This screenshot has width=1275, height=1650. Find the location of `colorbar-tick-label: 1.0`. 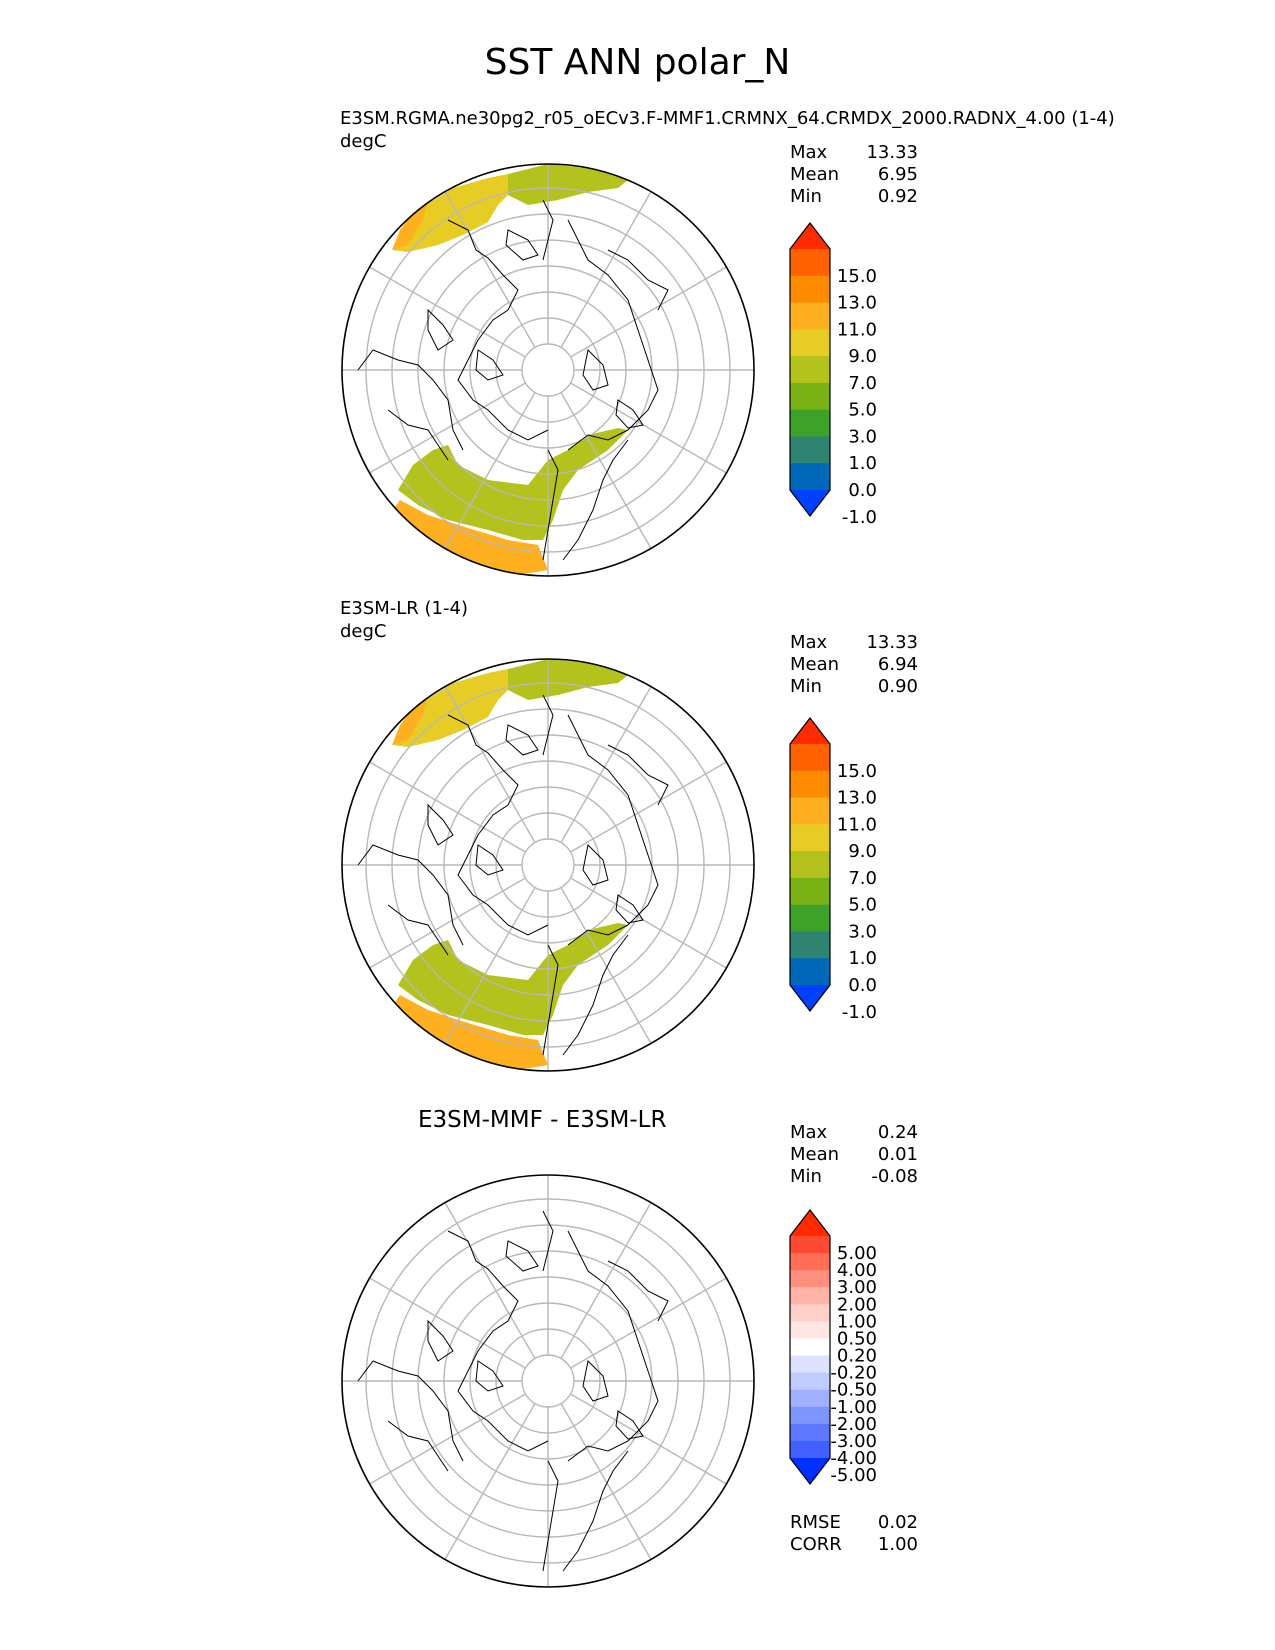

colorbar-tick-label: 1.0 is located at coordinates (862, 958).